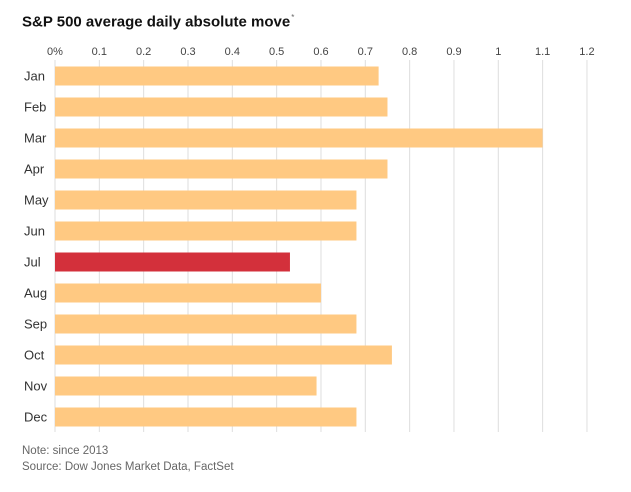  I want to click on bar-sep, so click(206, 324).